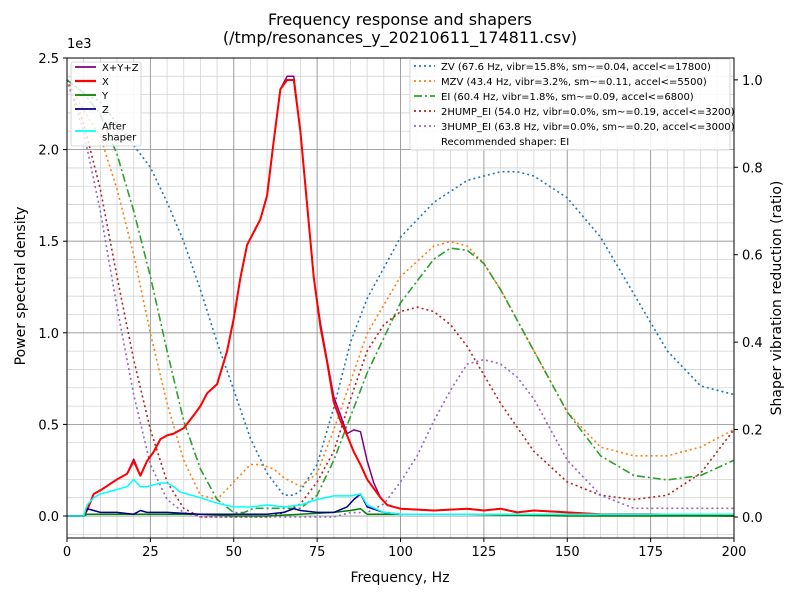 The height and width of the screenshot is (600, 800). I want to click on y2-tick-label: 1.0, so click(752, 81).